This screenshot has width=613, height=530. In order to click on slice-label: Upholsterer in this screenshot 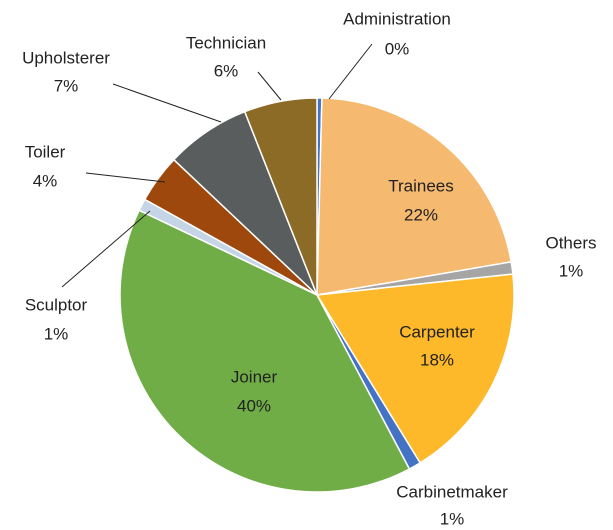, I will do `click(66, 57)`.